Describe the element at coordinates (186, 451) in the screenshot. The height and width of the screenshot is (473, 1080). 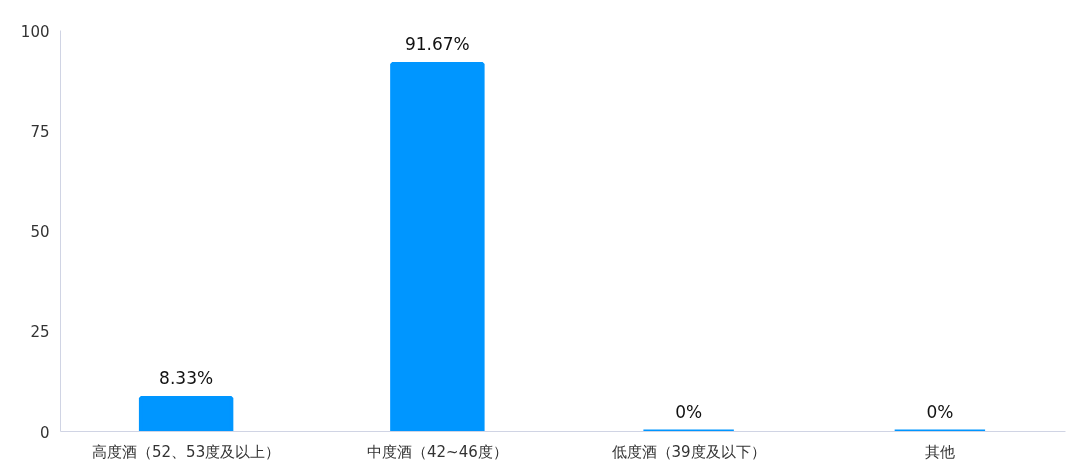
I see `x-tick-label: 高度酒（52、53度及以上）` at that location.